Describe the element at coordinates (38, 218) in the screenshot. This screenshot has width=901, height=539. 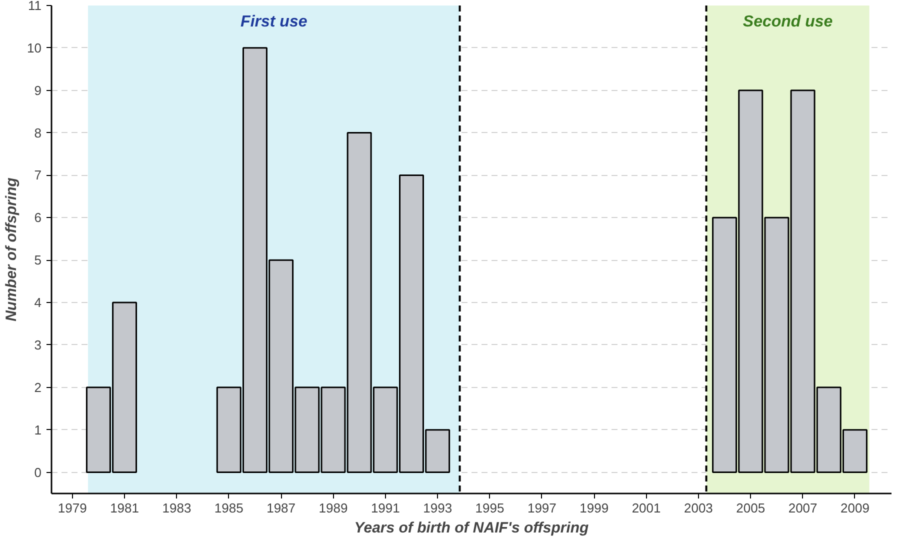
I see `y-tick-label: 6` at that location.